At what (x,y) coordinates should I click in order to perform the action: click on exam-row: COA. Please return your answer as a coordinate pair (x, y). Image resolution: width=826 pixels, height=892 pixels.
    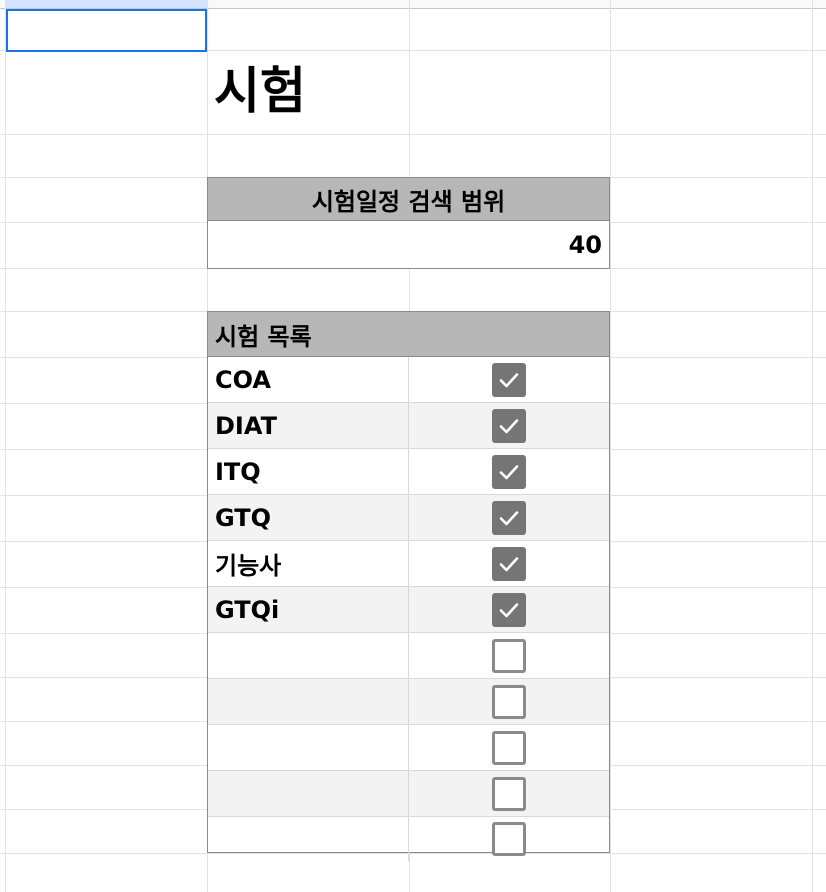
    Looking at the image, I should click on (408, 380).